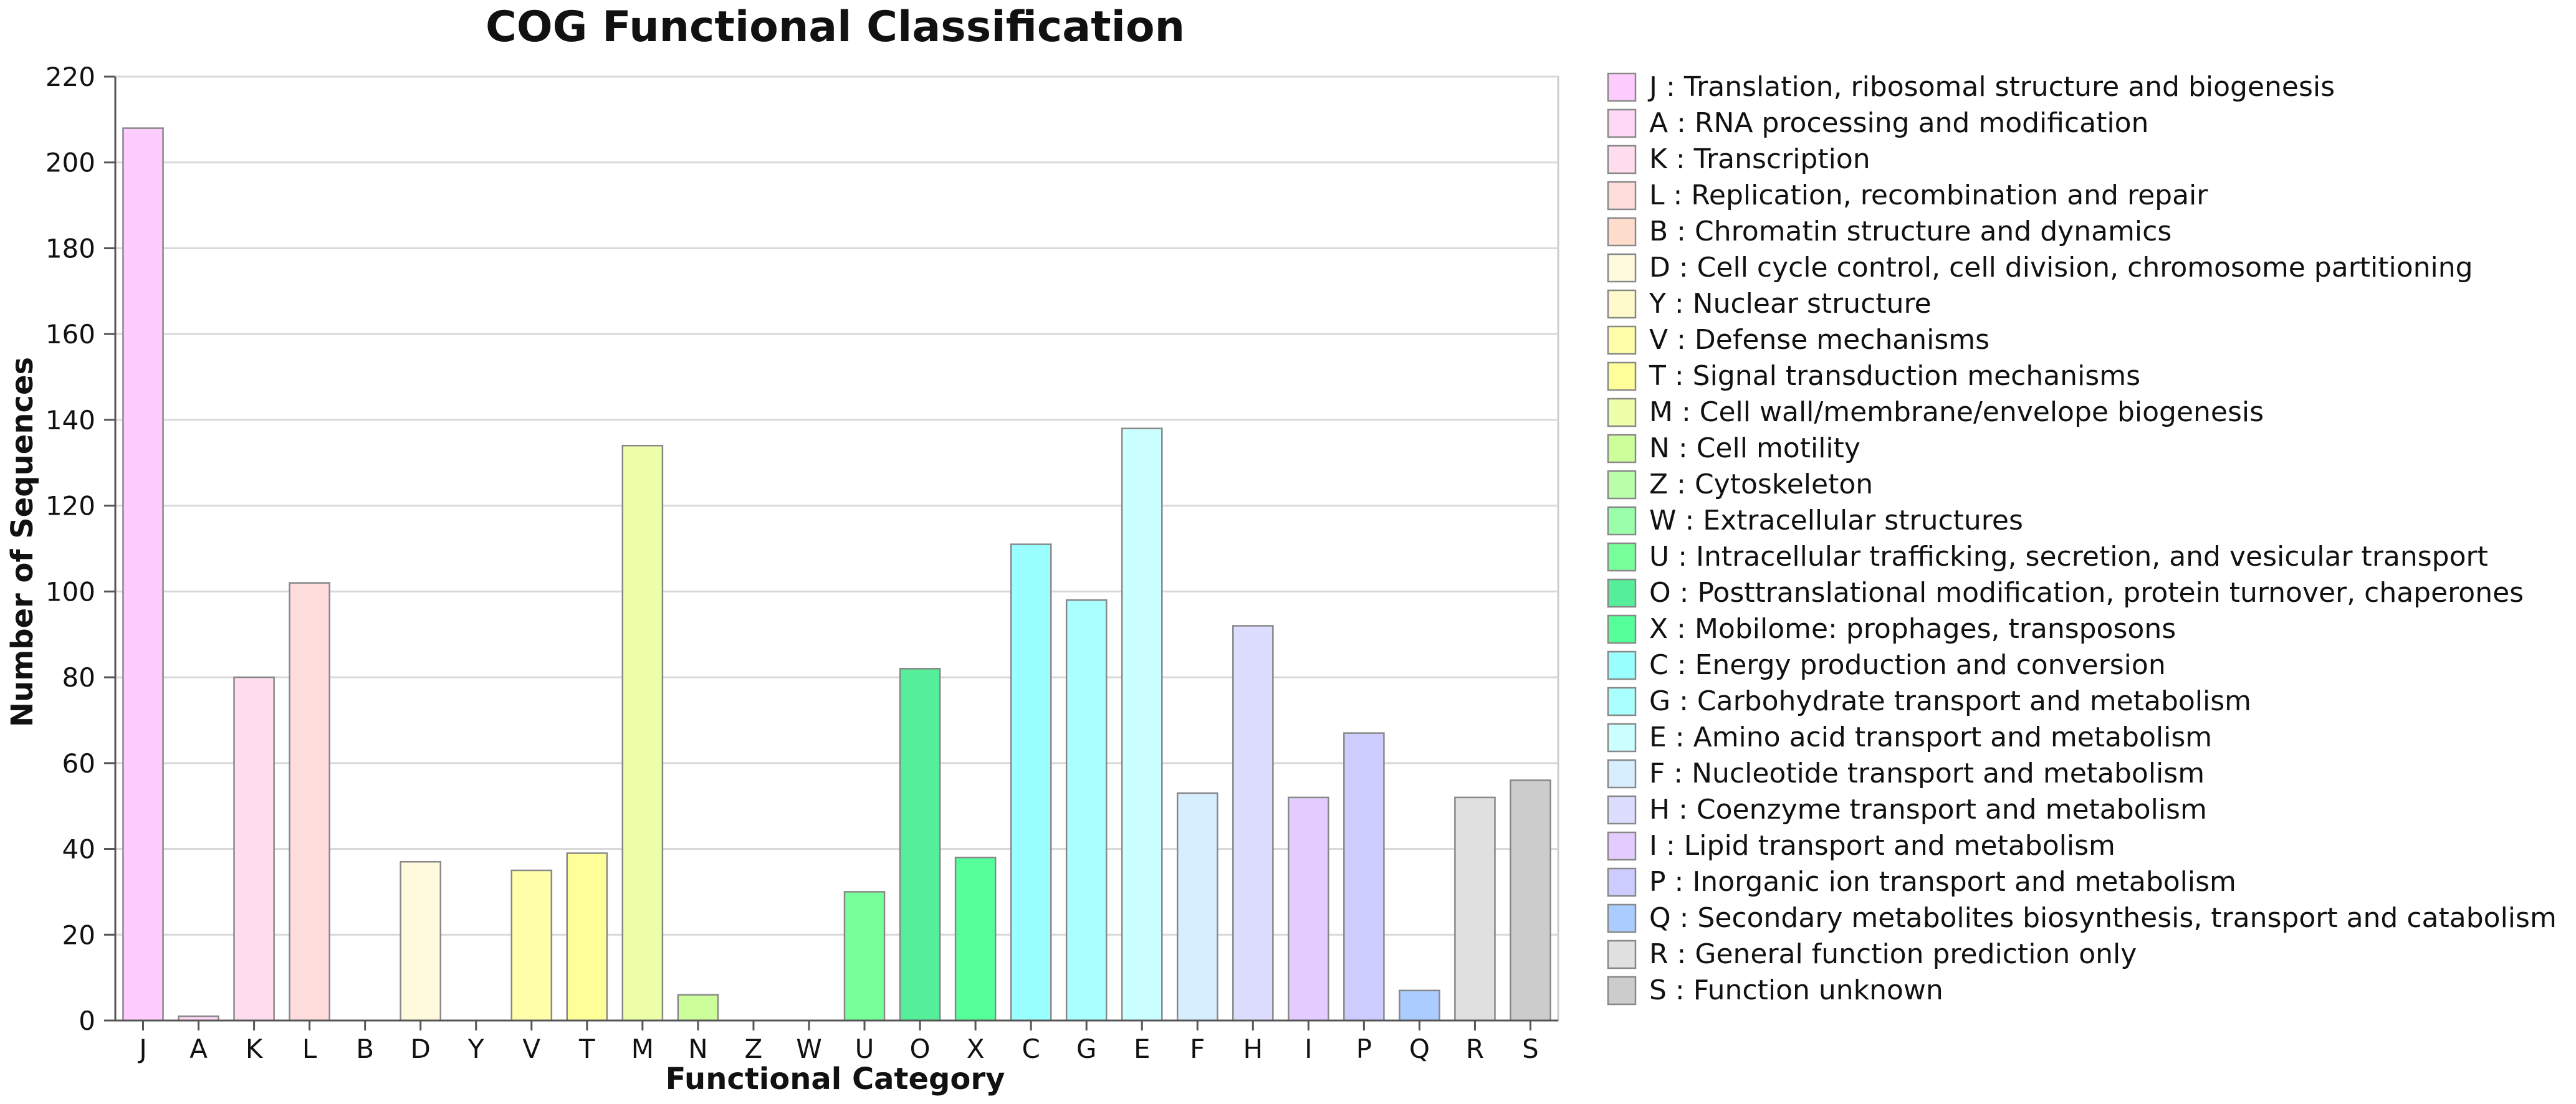 The image size is (2576, 1104). Describe the element at coordinates (809, 1049) in the screenshot. I see `x-tick-label-W: W` at that location.